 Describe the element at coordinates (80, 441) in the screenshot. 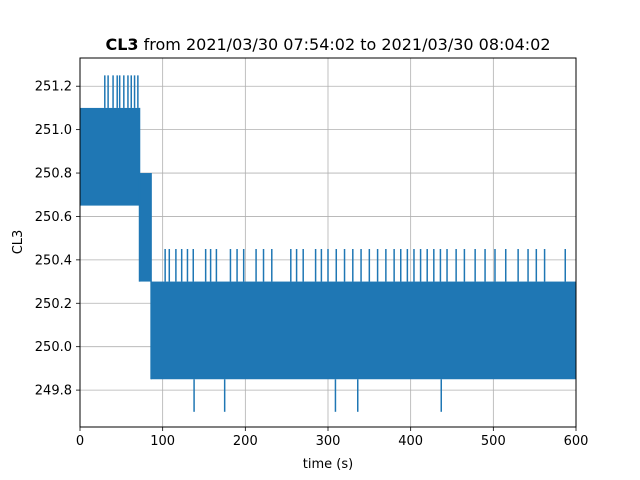

I see `x-tick-label: 0` at that location.